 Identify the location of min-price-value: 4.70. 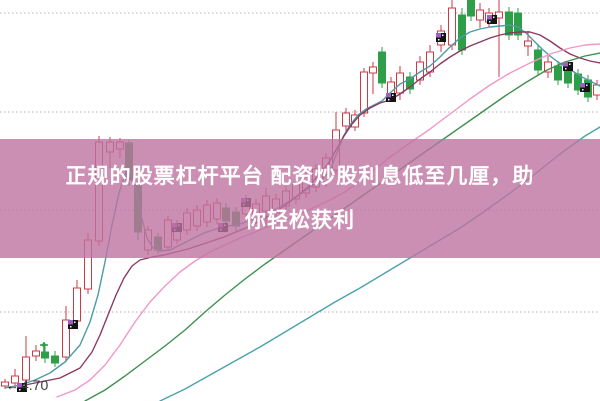
(35, 385).